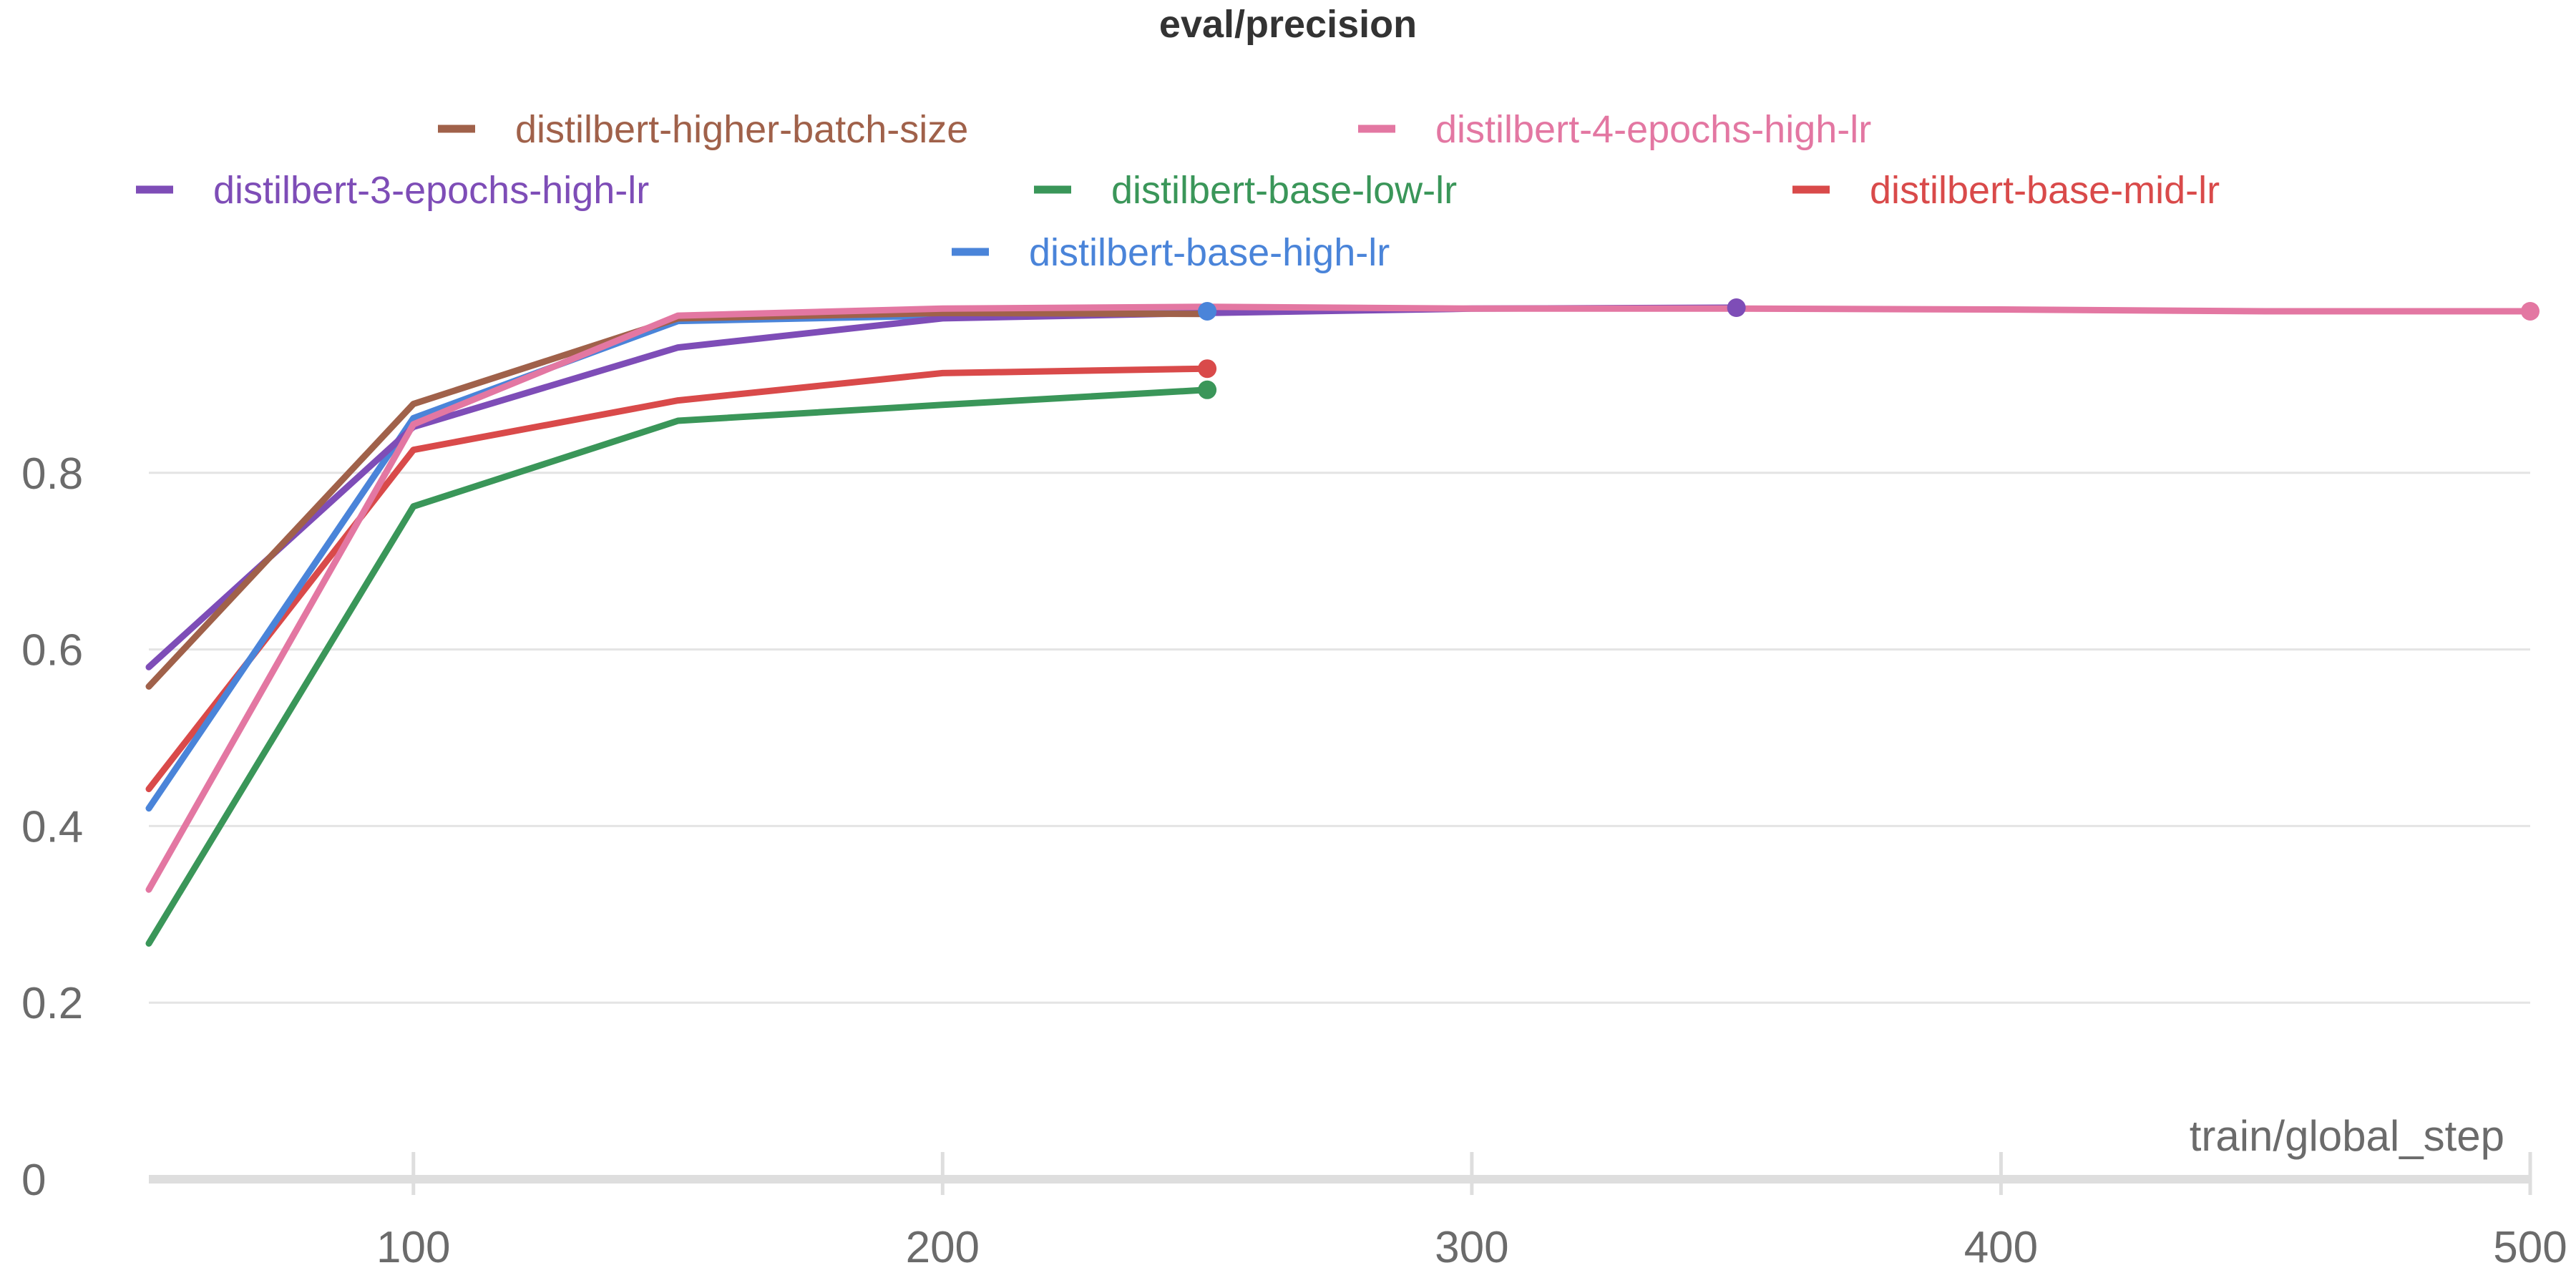 Image resolution: width=2576 pixels, height=1288 pixels. Describe the element at coordinates (413, 1247) in the screenshot. I see `x-tick-label: 100` at that location.